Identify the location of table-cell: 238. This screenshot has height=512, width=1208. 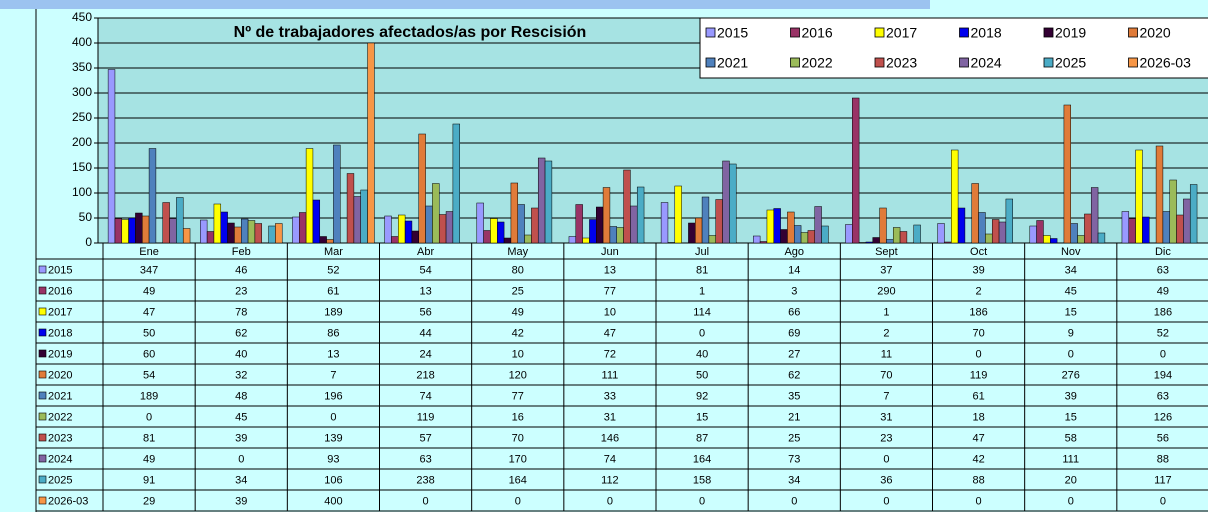
(425, 480).